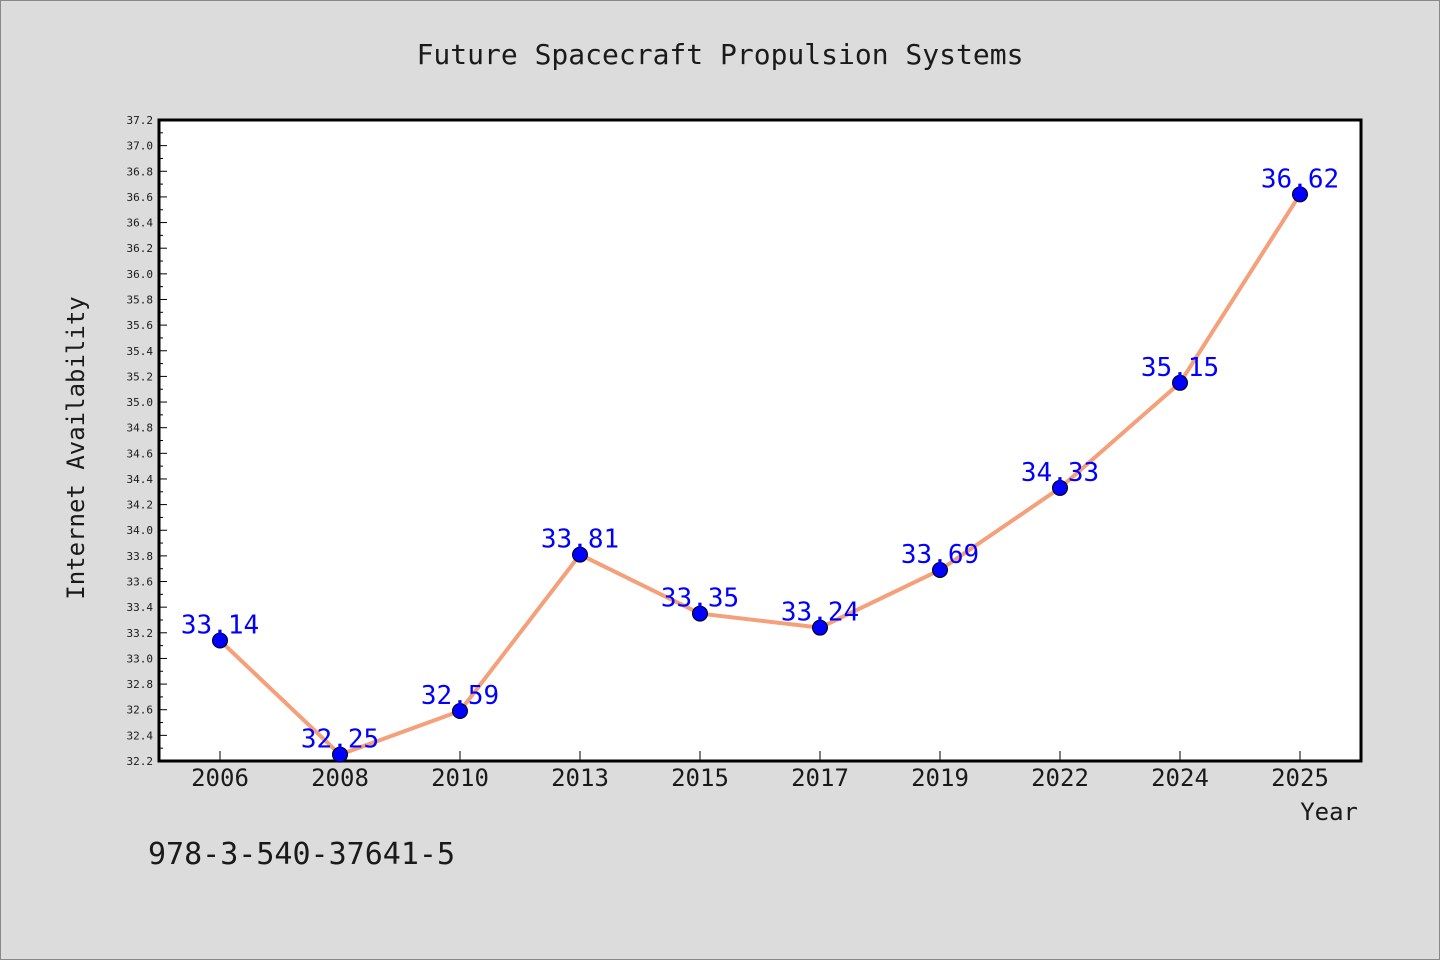 The image size is (1440, 960). What do you see at coordinates (1329, 812) in the screenshot?
I see `x-axis-label: Year` at bounding box center [1329, 812].